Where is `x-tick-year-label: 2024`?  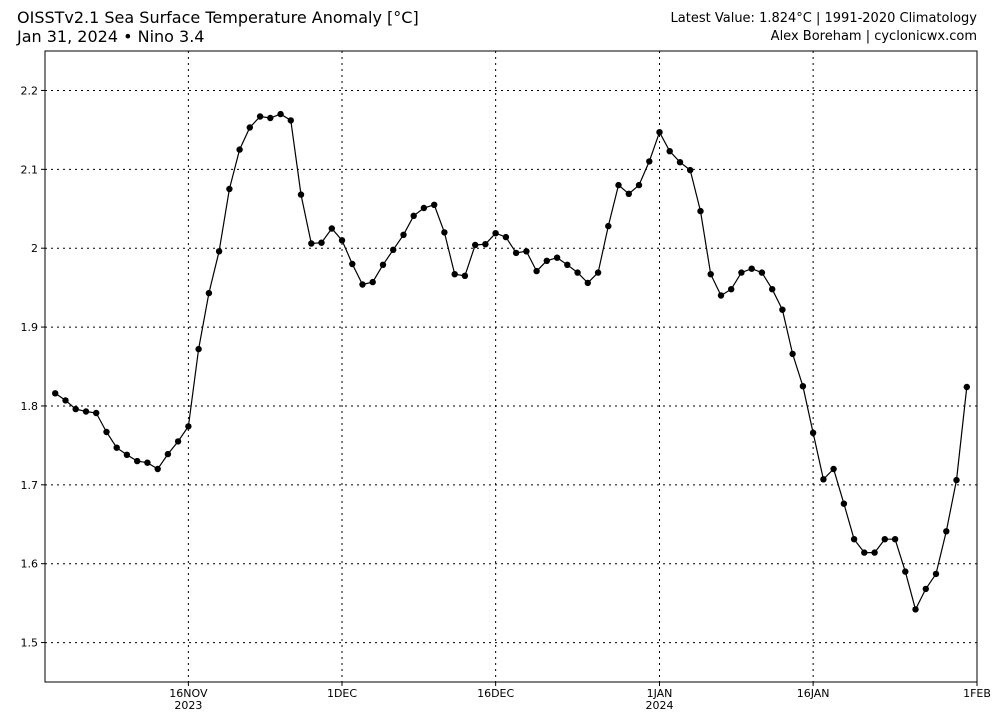 x-tick-year-label: 2024 is located at coordinates (660, 705).